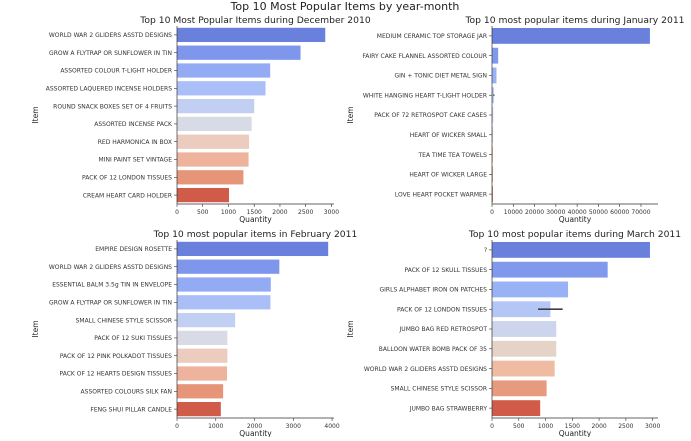 This screenshot has width=691, height=441. Describe the element at coordinates (577, 212) in the screenshot. I see `x-tick-label: 40000` at that location.